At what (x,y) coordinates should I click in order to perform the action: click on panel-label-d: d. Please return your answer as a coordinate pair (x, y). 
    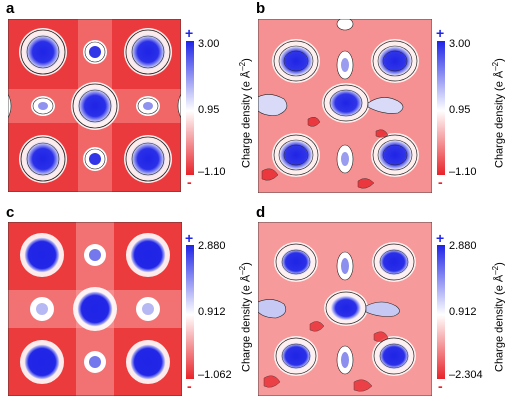
    Looking at the image, I should click on (261, 212).